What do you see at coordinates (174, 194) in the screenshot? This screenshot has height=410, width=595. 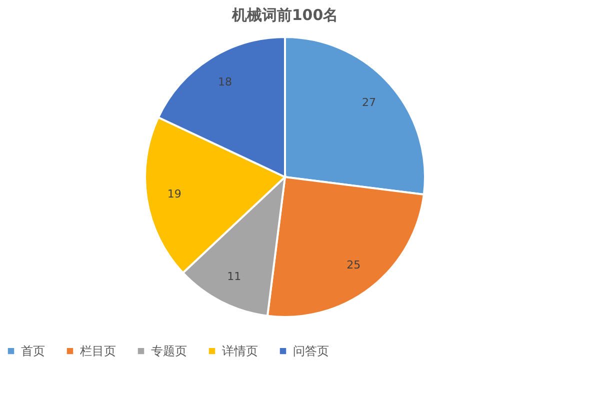 I see `data-label: 19` at bounding box center [174, 194].